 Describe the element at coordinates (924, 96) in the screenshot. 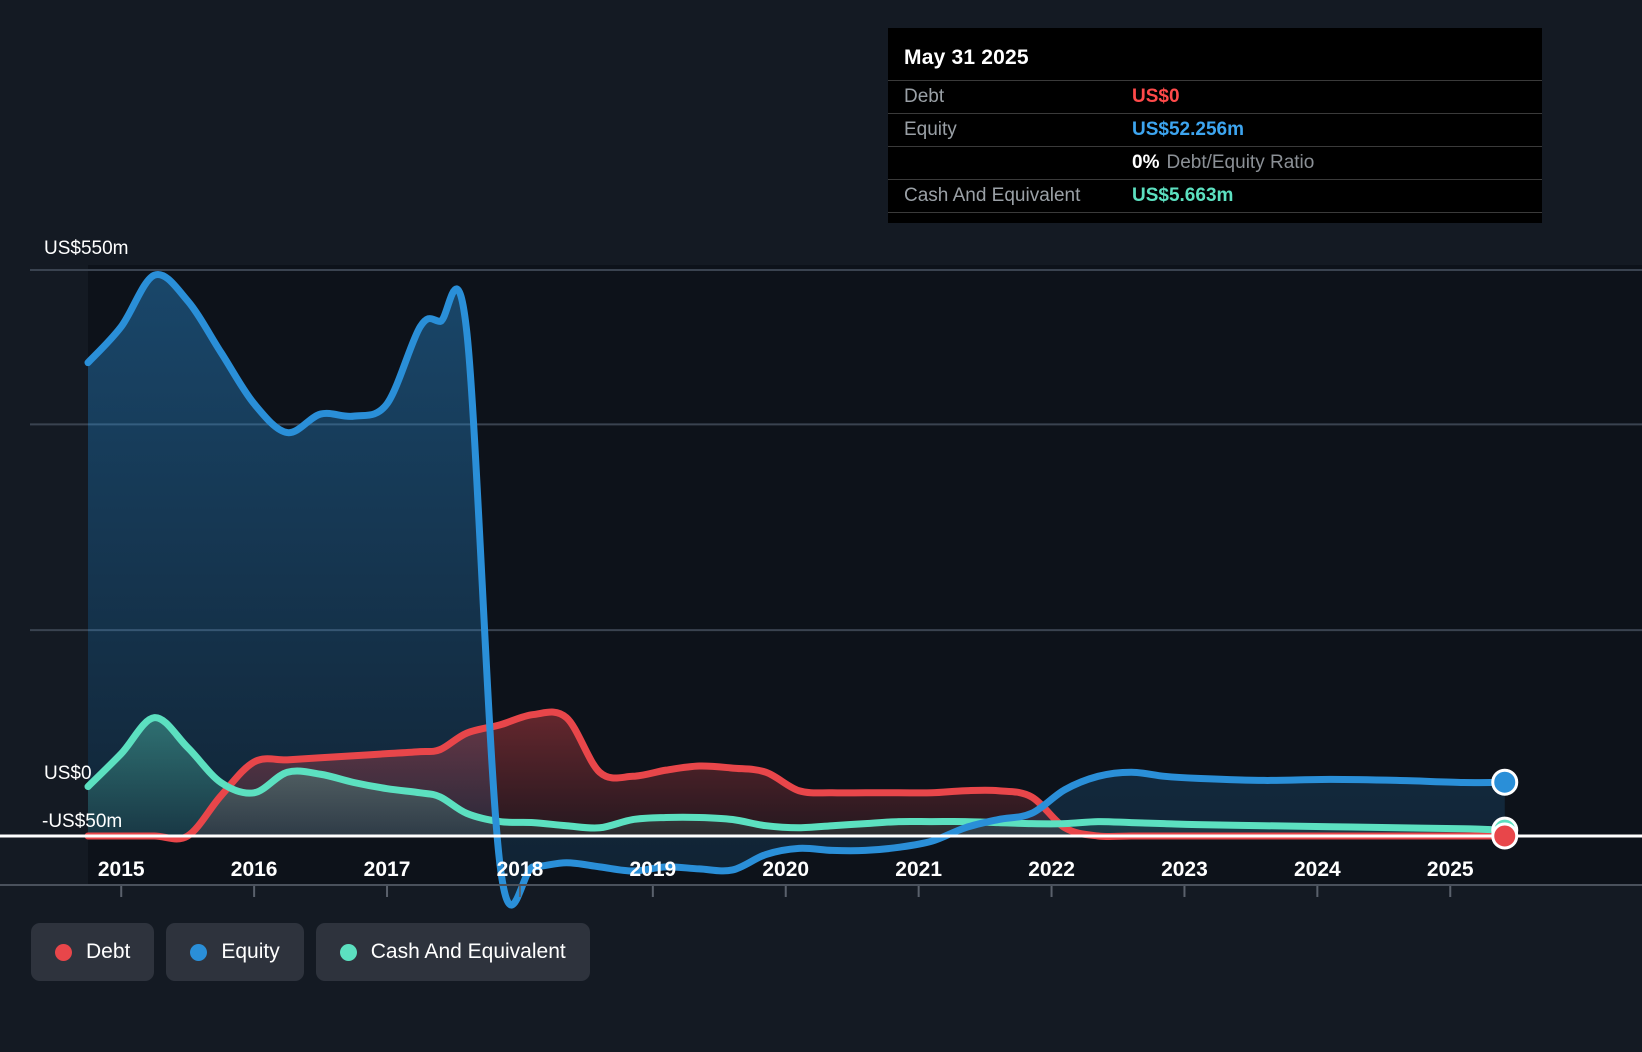

I see `tooltip-debt-label: Debt` at that location.